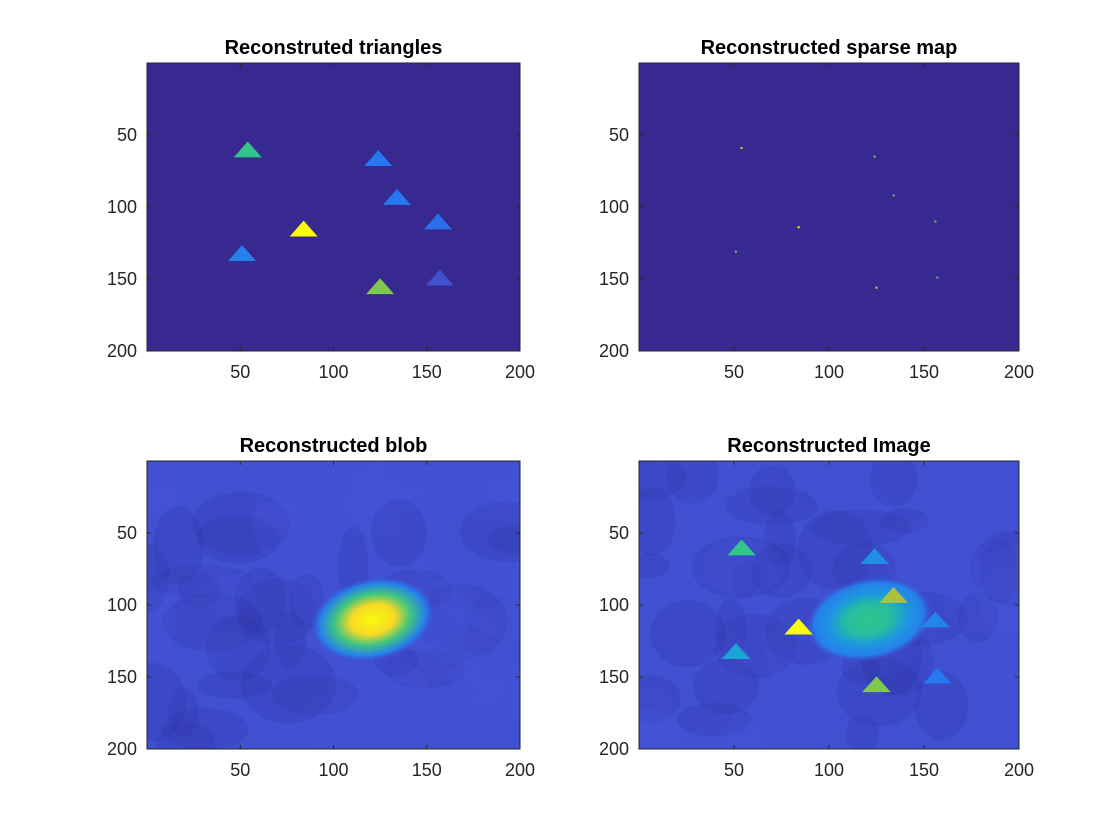 The width and height of the screenshot is (1120, 840). Describe the element at coordinates (334, 446) in the screenshot. I see `subplot-title: Reconstructed blob` at that location.